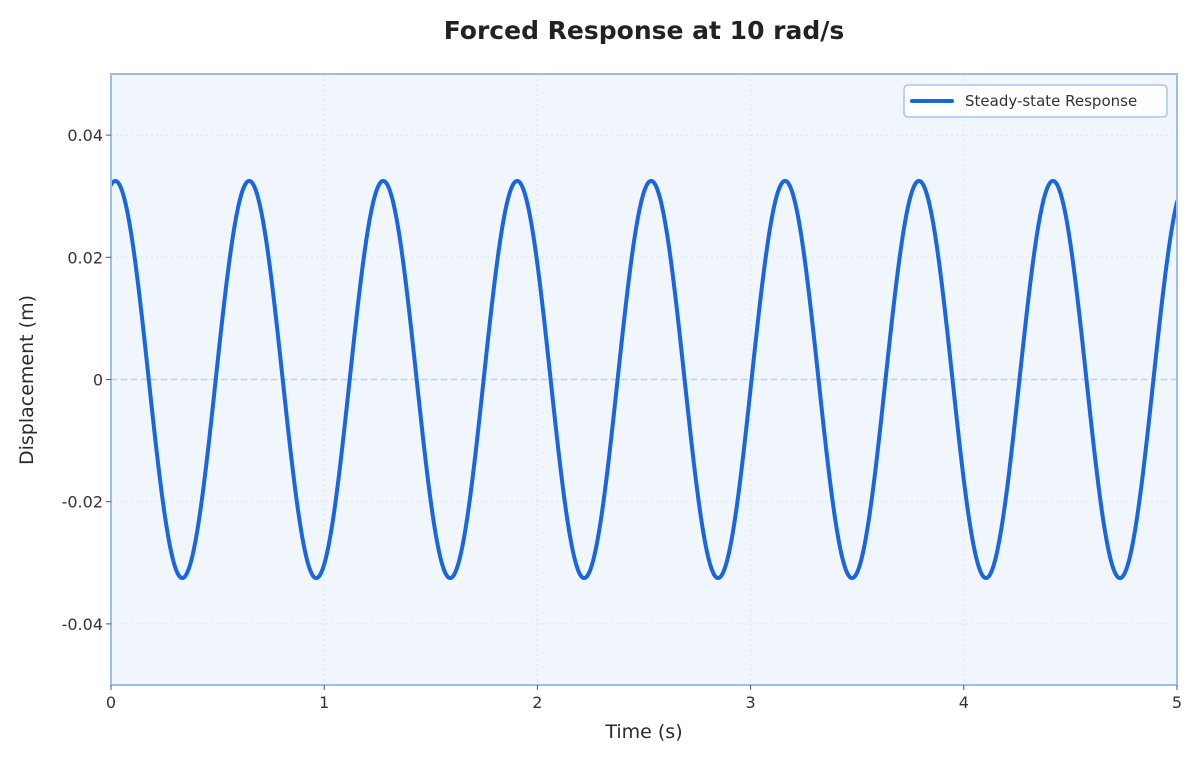 This screenshot has height=761, width=1200. Describe the element at coordinates (85, 257) in the screenshot. I see `y-tick-label: 0.02` at that location.